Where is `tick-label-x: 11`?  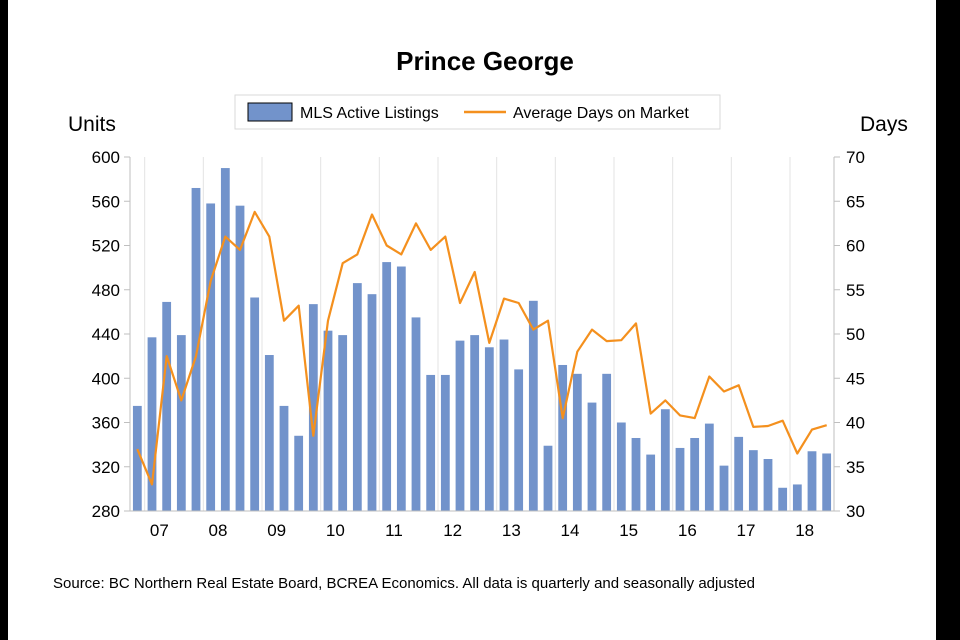 tick-label-x: 11 is located at coordinates (394, 530).